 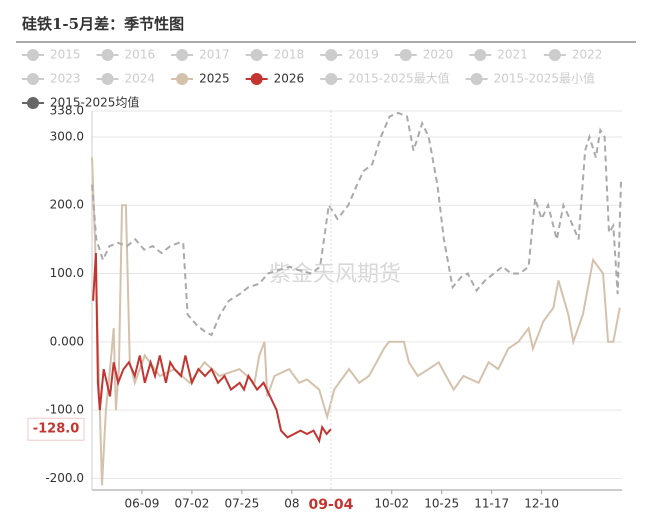 What do you see at coordinates (438, 55) in the screenshot?
I see `legend-label: 2020` at bounding box center [438, 55].